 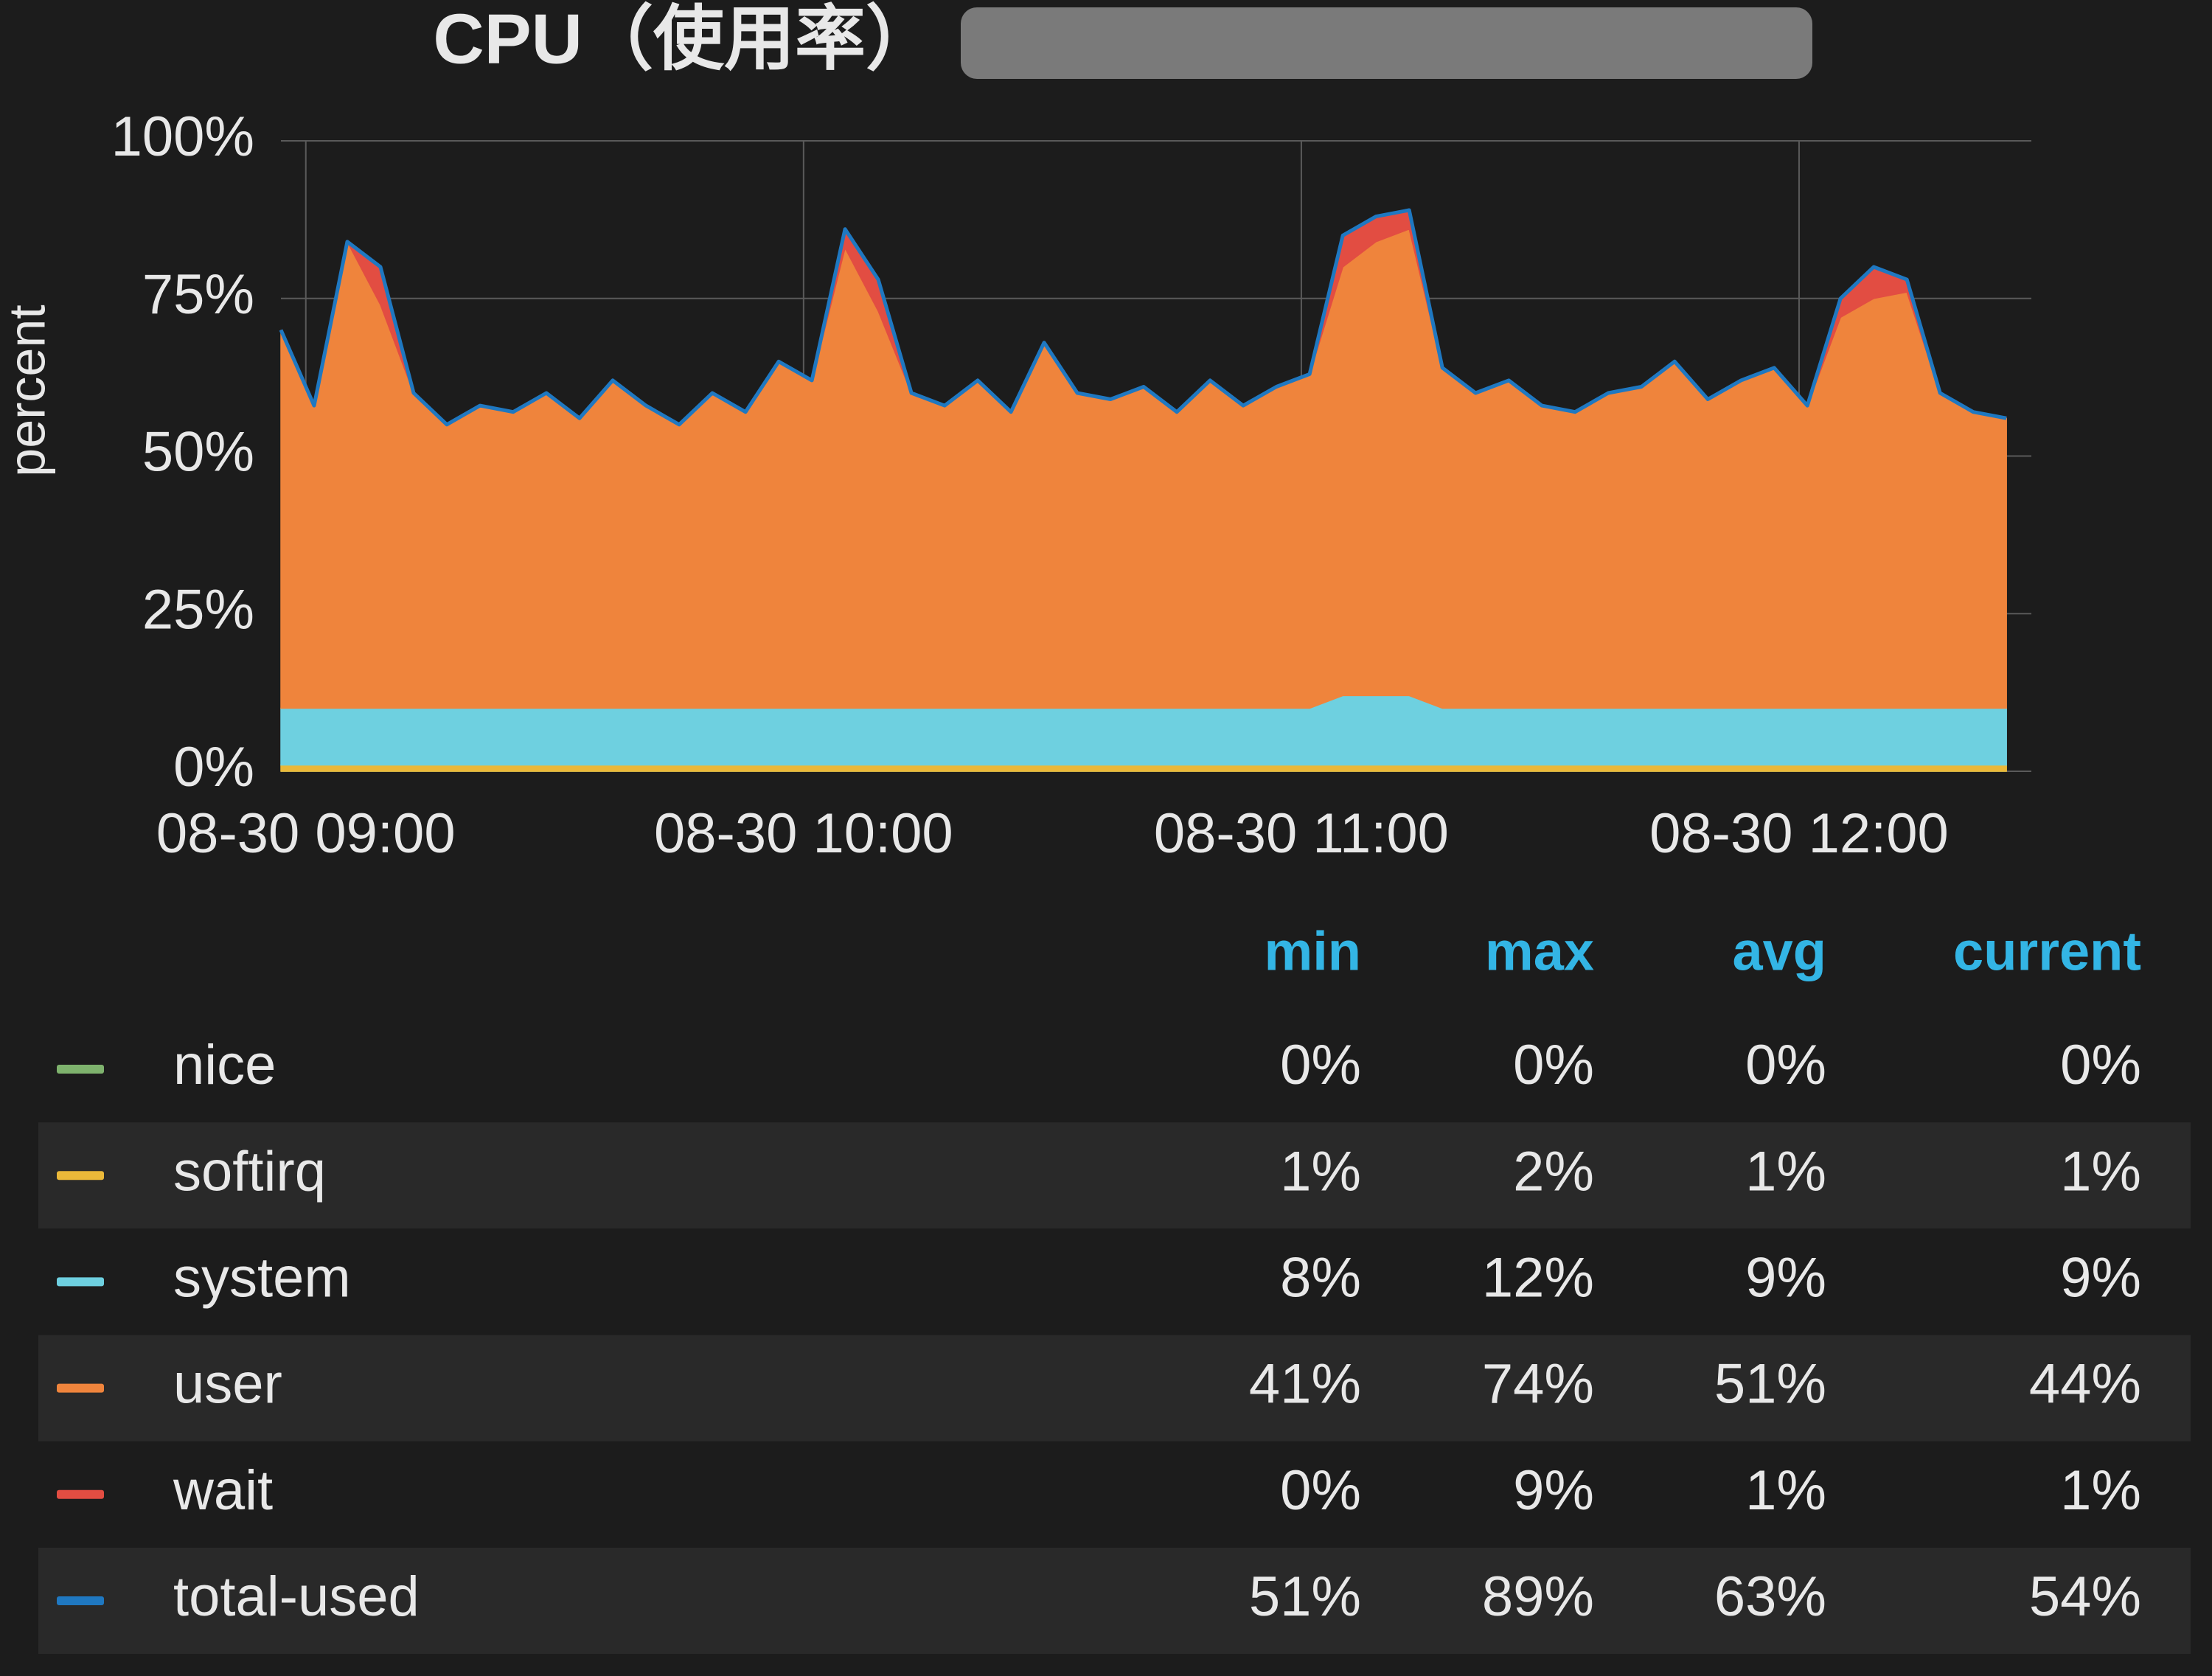 What do you see at coordinates (803, 833) in the screenshot?
I see `x-tick-label: 08-30 10:00` at bounding box center [803, 833].